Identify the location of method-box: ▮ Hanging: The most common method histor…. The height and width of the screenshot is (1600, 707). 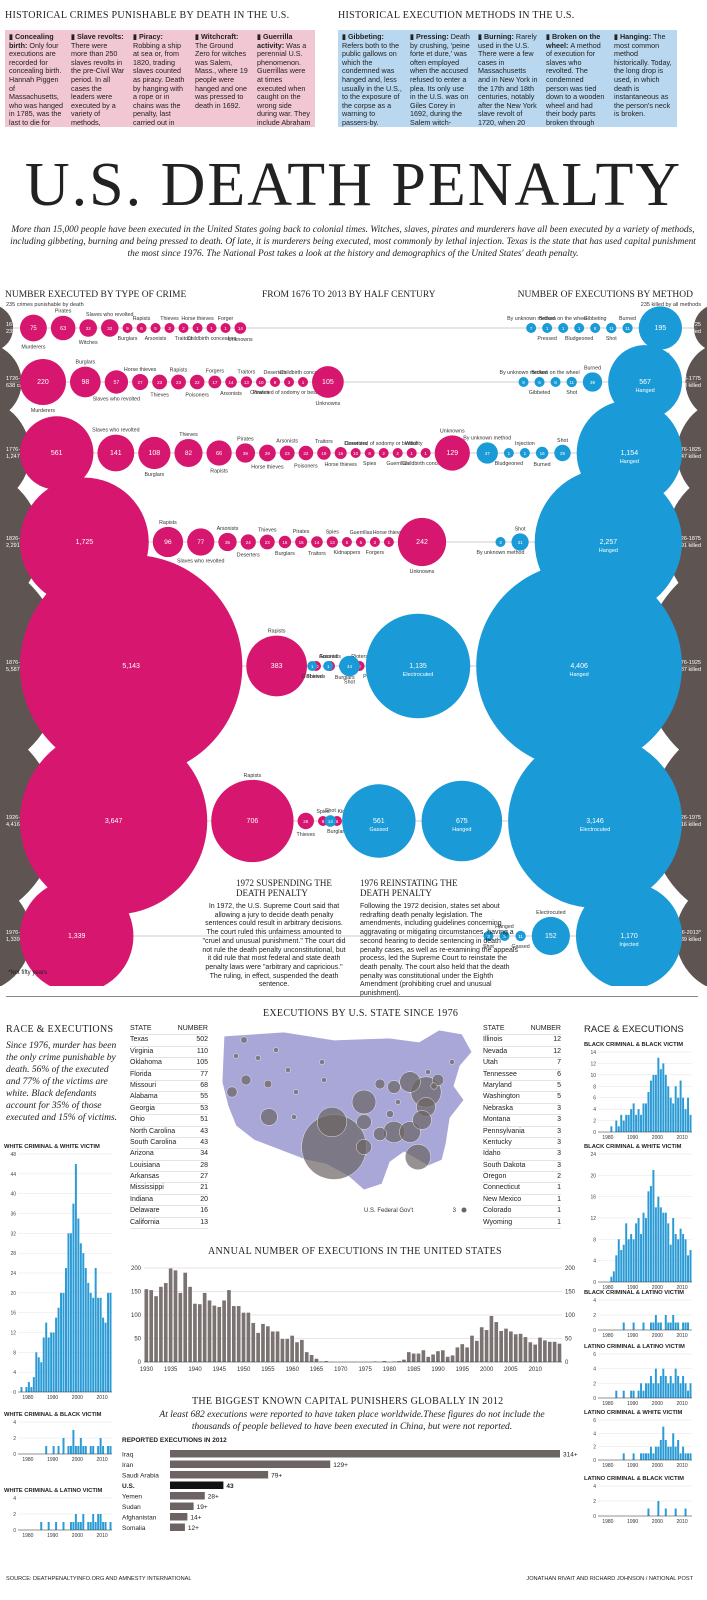
(643, 78).